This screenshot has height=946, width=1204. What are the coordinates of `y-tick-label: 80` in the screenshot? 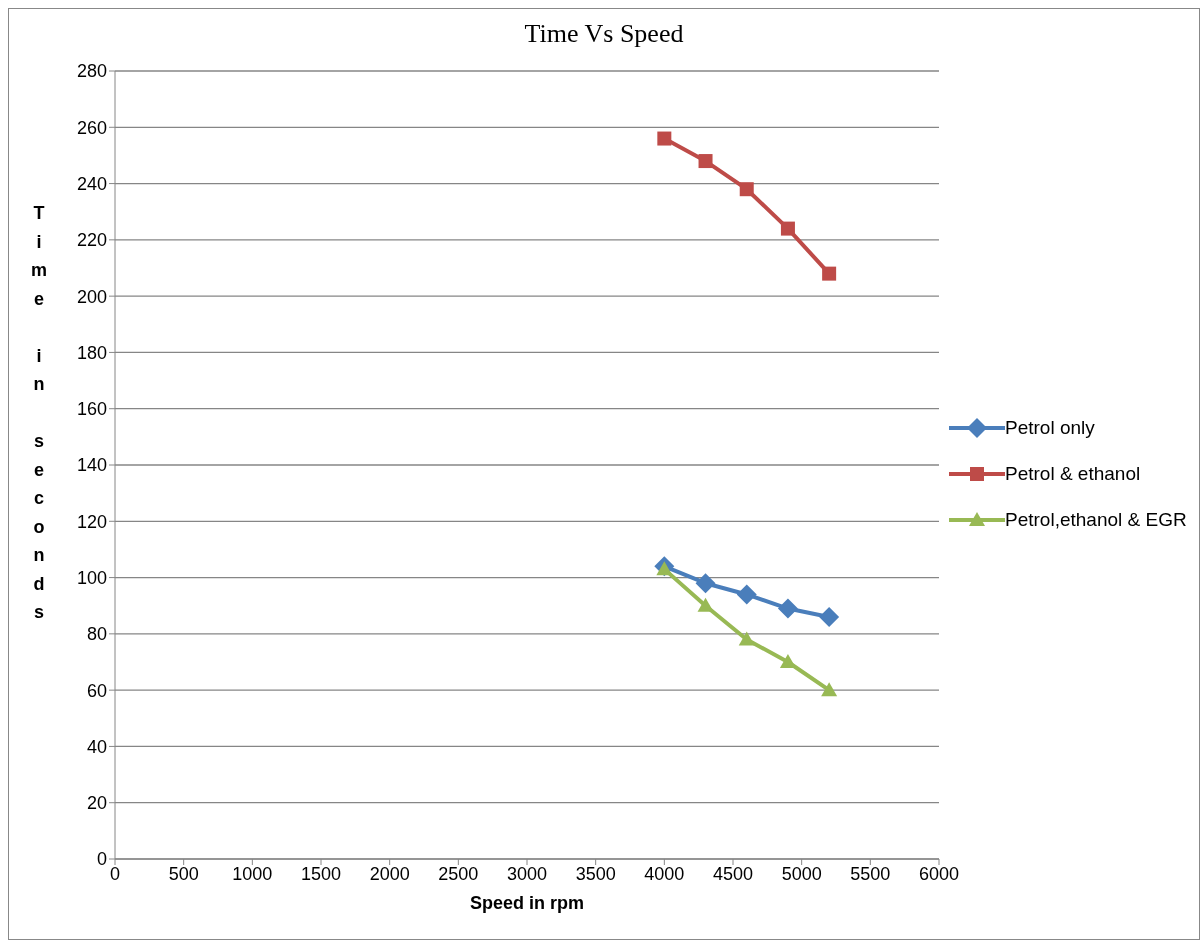 It's located at (96, 634).